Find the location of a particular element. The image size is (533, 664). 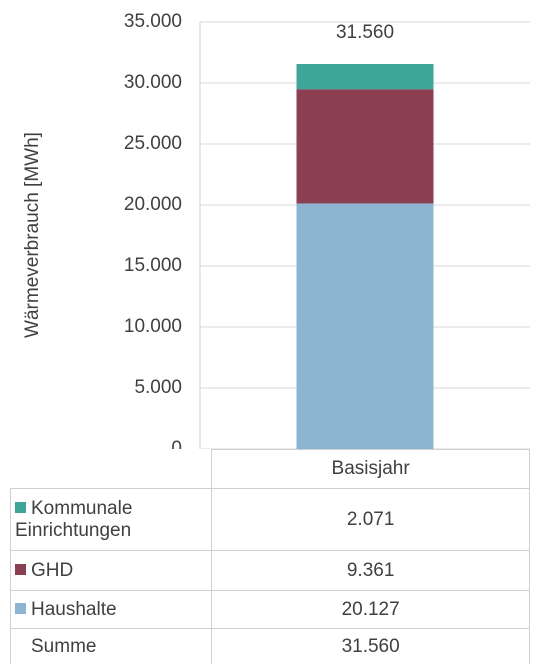

series-row: Kommunale Einrichtungen 2.071 is located at coordinates (269, 519).